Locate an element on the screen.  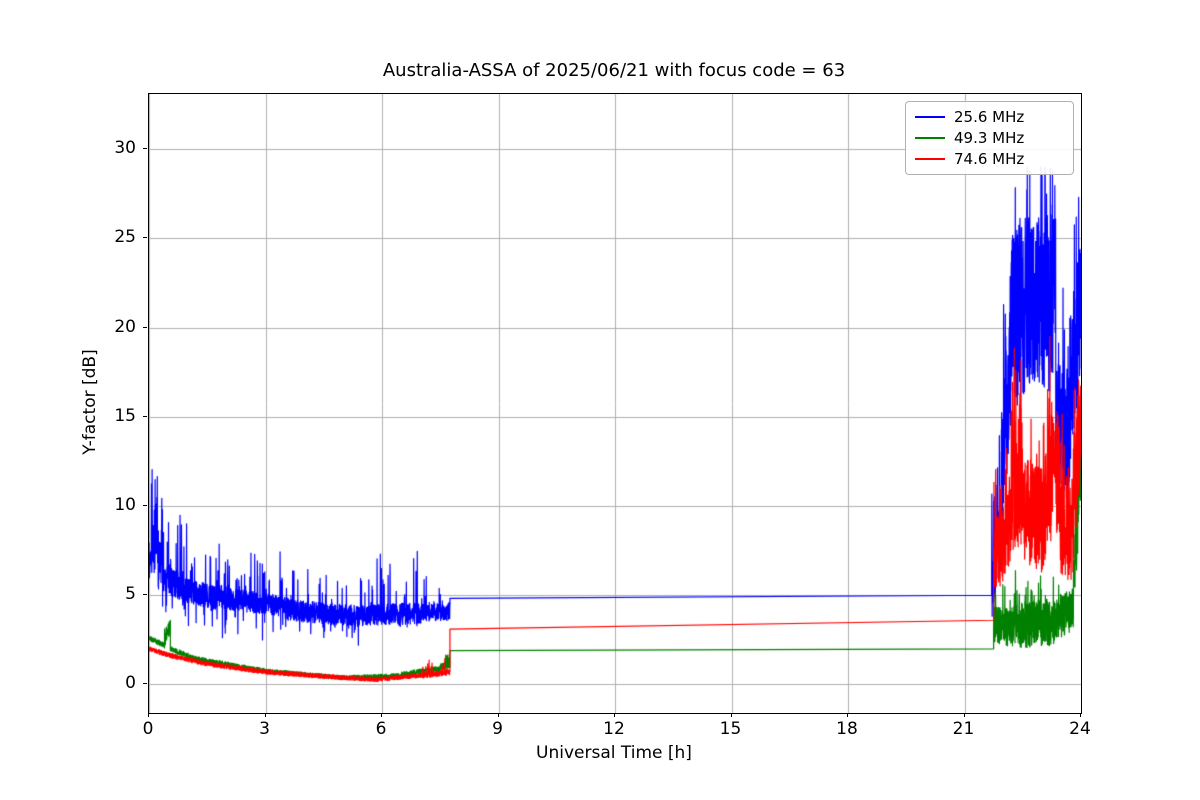
y-tick-label: 25 is located at coordinates (125, 237).